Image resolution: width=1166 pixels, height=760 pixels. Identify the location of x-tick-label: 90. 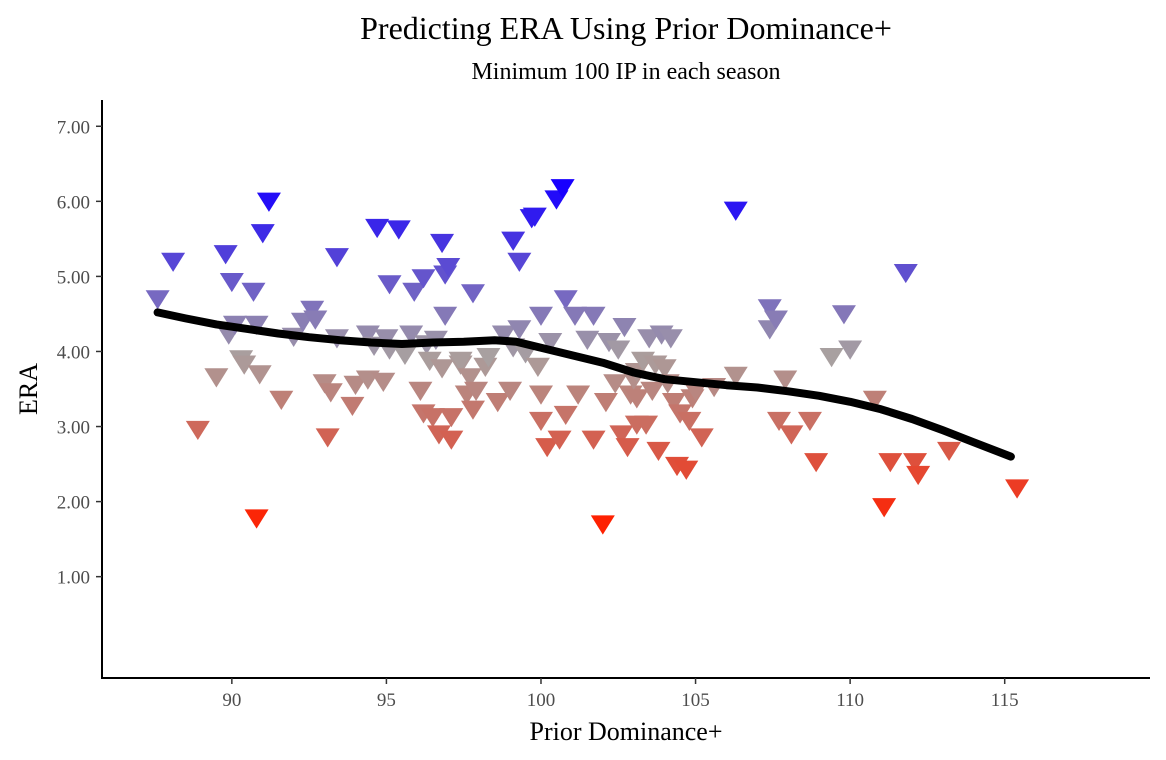
(231, 700).